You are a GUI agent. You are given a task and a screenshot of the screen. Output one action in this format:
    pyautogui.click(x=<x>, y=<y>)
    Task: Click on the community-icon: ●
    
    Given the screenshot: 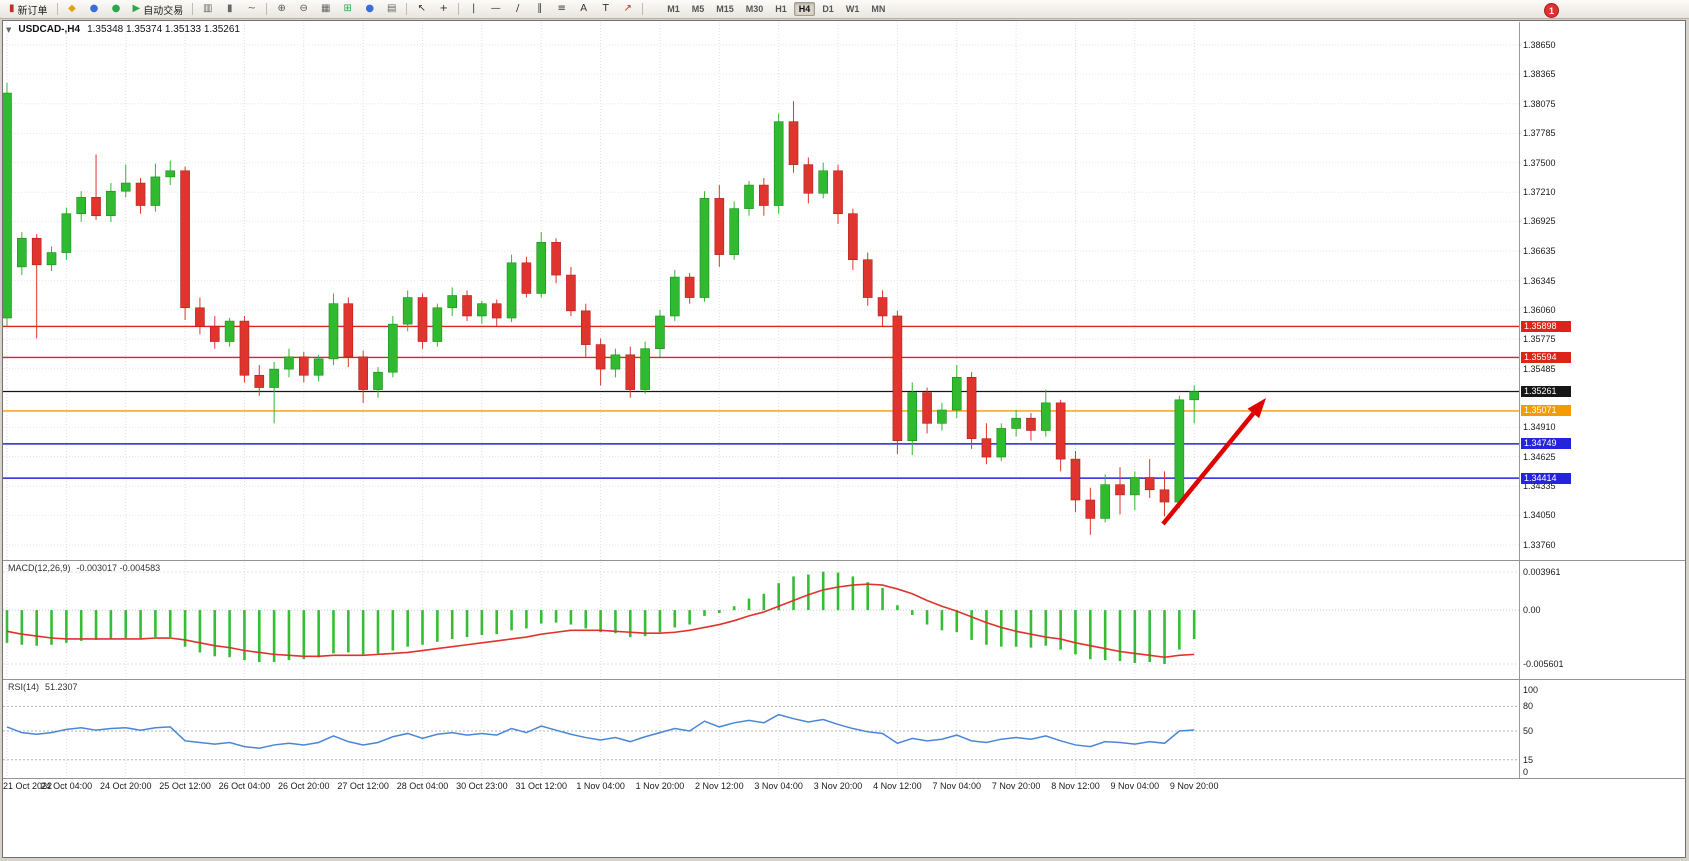 What is the action you would take?
    pyautogui.click(x=116, y=9)
    